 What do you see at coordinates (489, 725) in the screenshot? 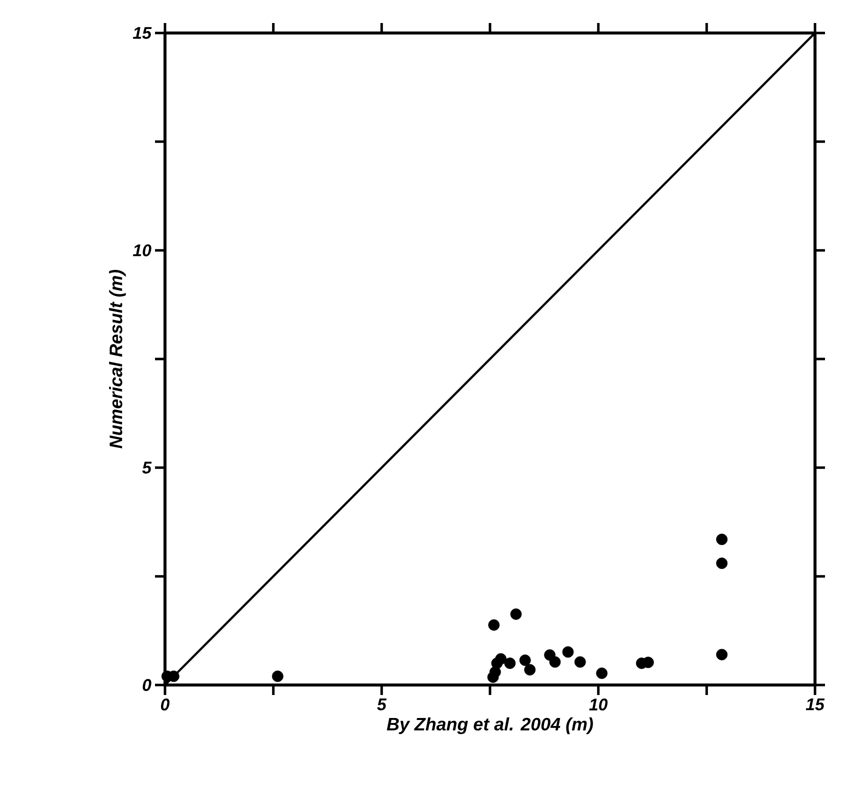
I see `x-axis-title: By Zhang et al. 2004 (m)` at bounding box center [489, 725].